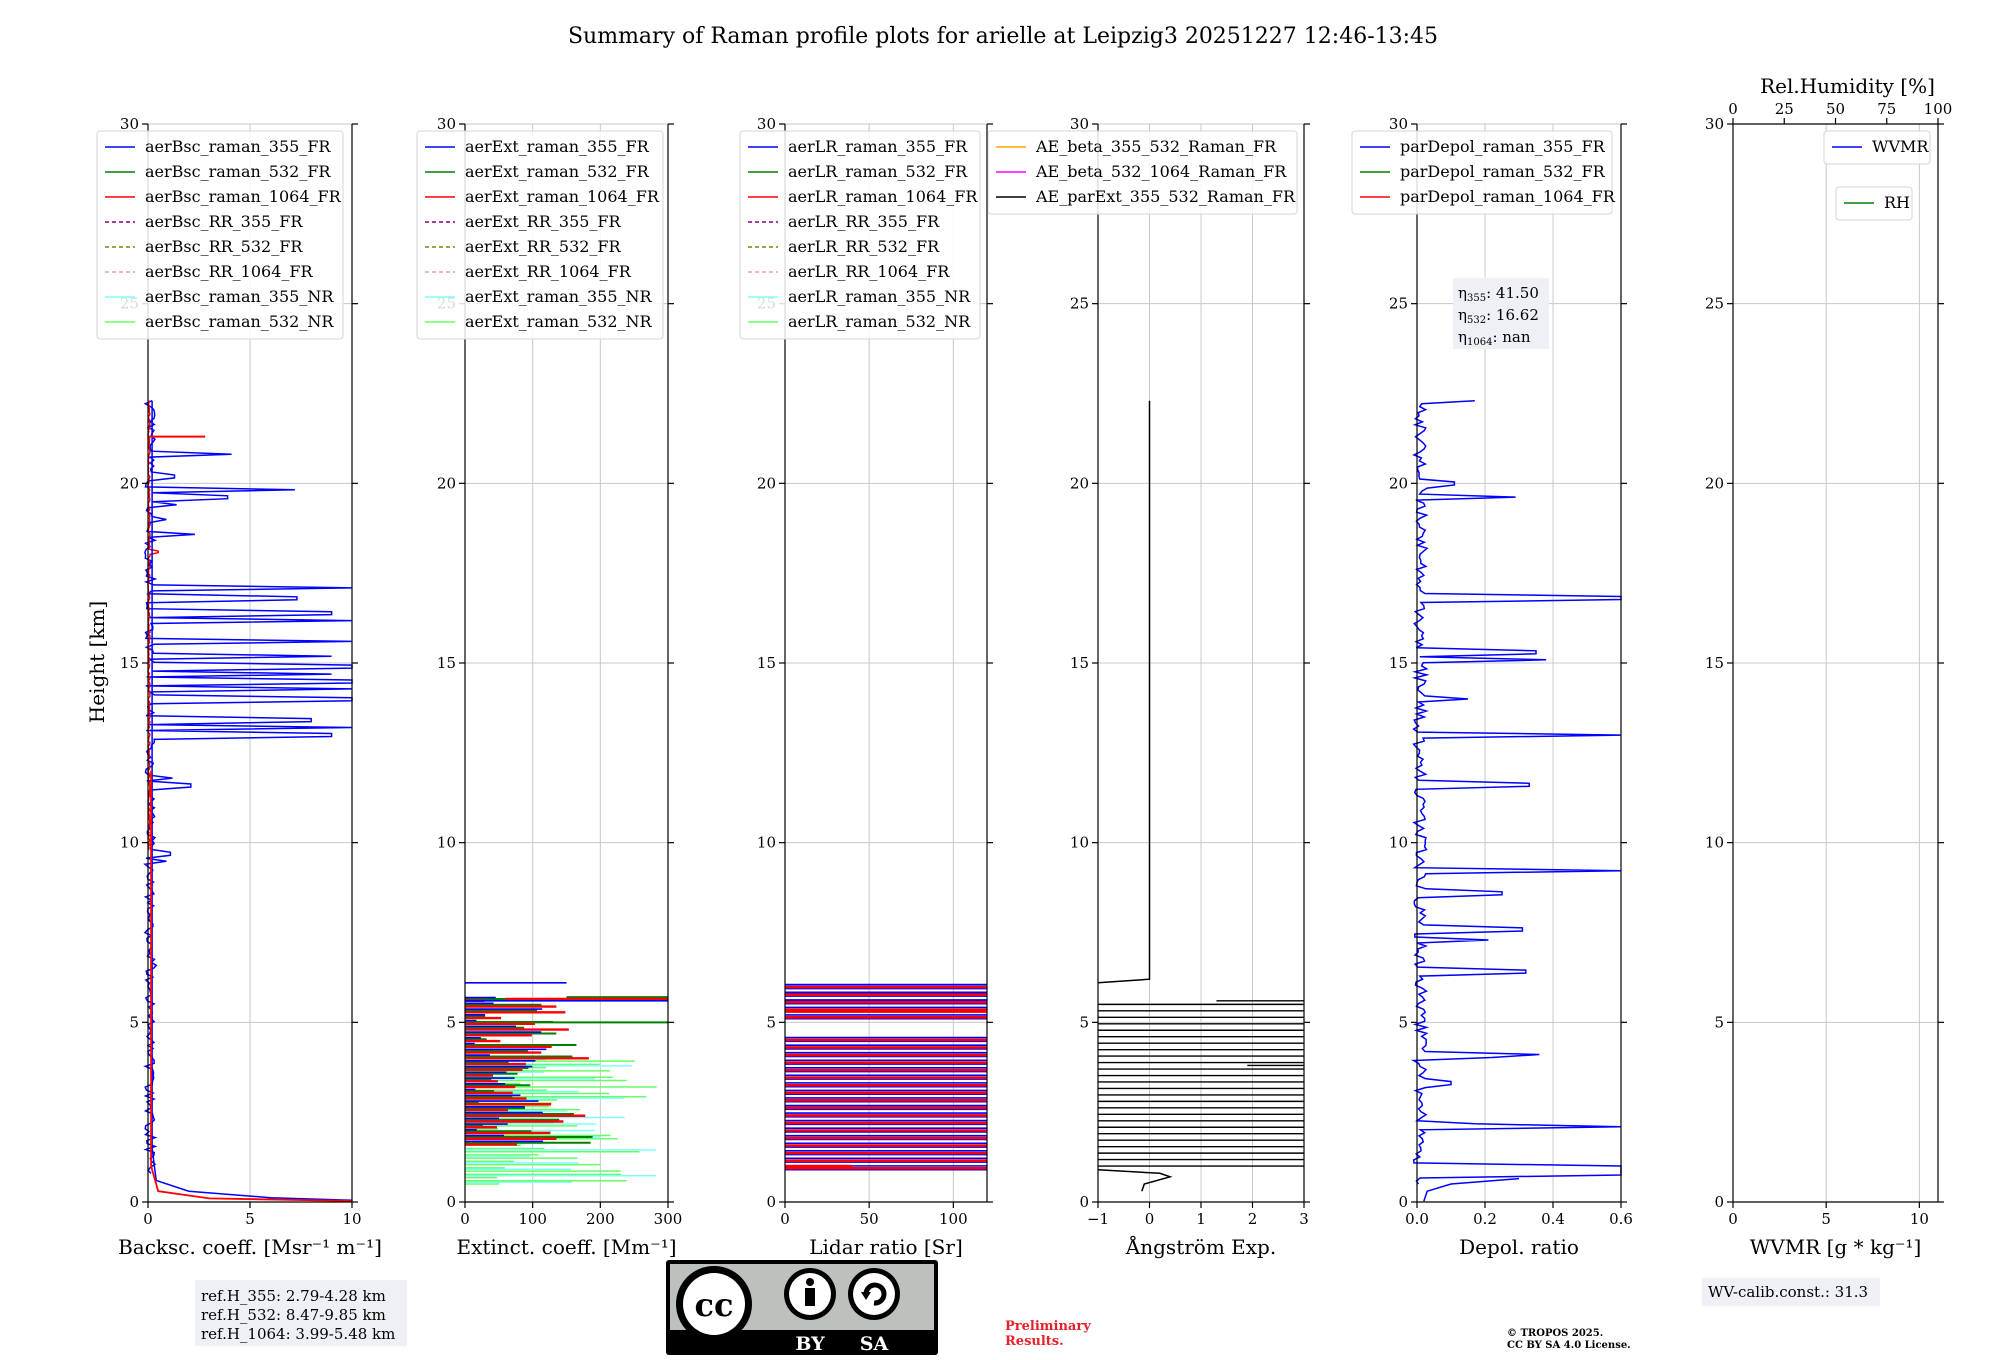 This screenshot has width=2000, height=1360. Describe the element at coordinates (1900, 146) in the screenshot. I see `legend-entry: WVMR` at that location.